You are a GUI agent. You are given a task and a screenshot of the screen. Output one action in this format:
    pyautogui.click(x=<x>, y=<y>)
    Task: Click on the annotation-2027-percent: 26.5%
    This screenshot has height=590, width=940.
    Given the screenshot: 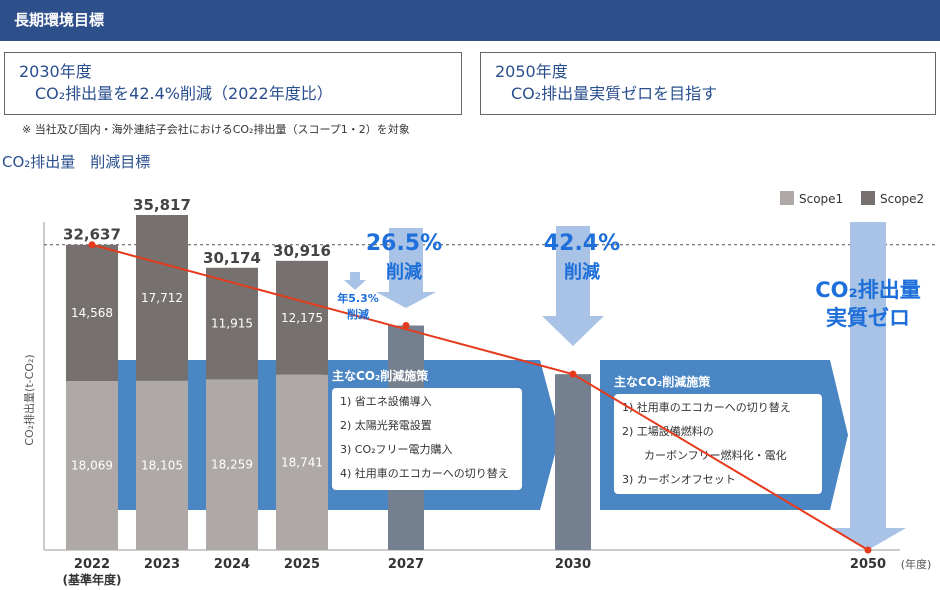 What is the action you would take?
    pyautogui.click(x=404, y=243)
    